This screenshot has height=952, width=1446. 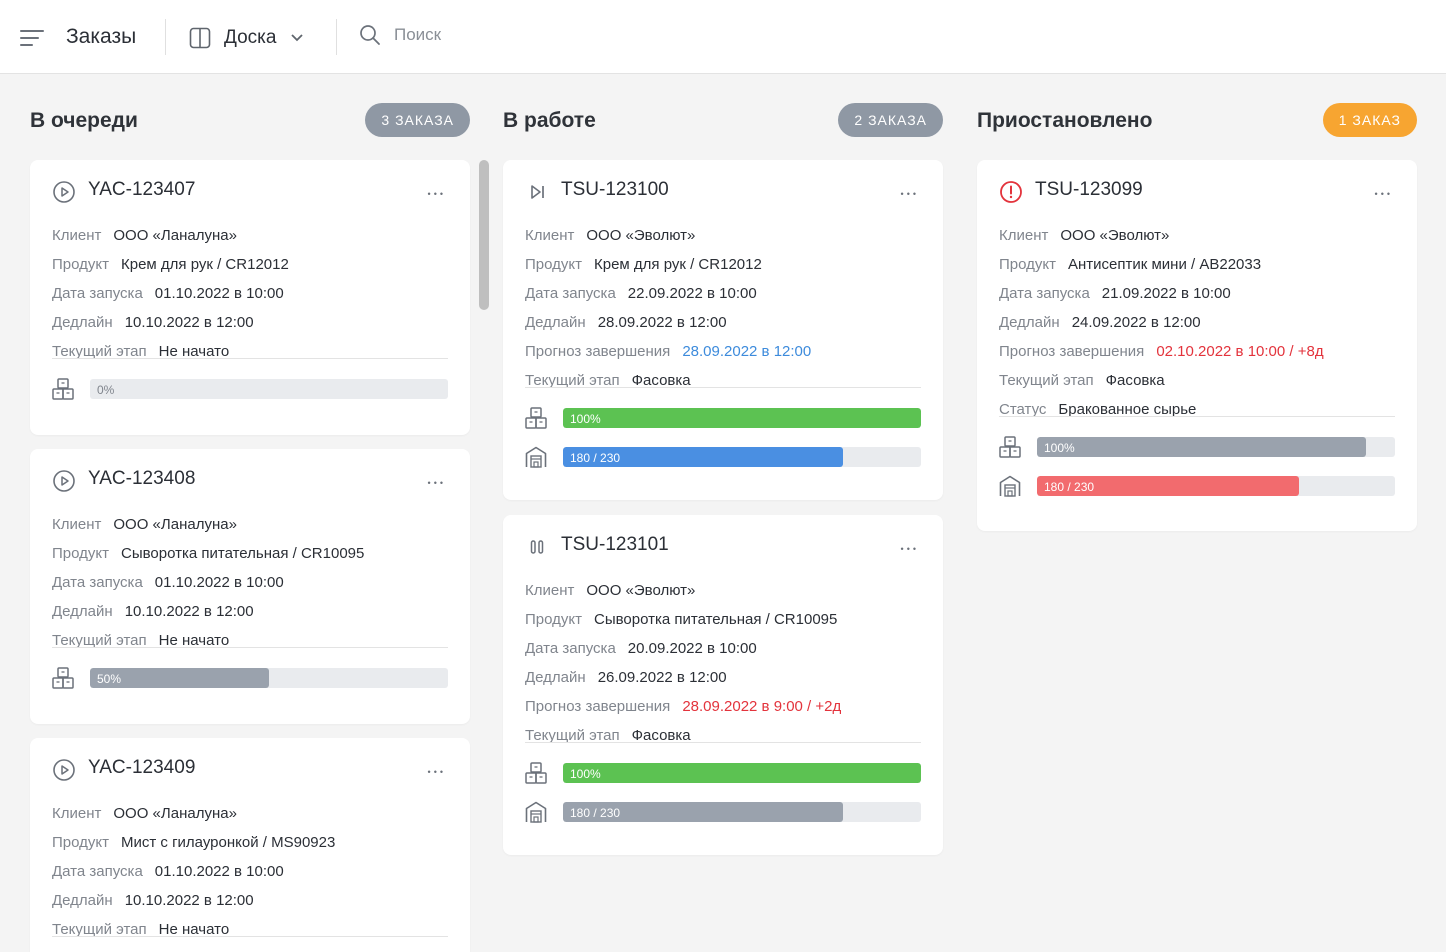 I want to click on order-id: YAC-123409, so click(x=142, y=767).